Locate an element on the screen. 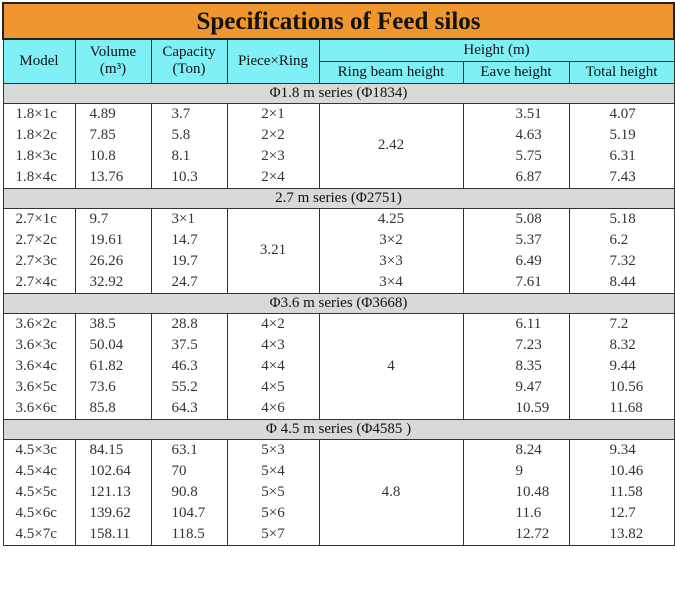 The height and width of the screenshot is (607, 675). cell-model: 3.6×2c is located at coordinates (39, 323).